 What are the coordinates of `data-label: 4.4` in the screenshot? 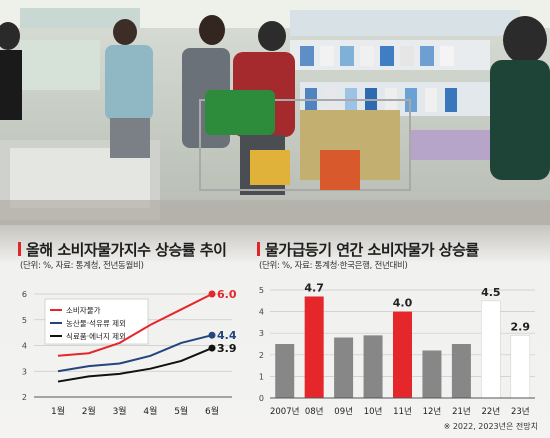 It's located at (227, 335).